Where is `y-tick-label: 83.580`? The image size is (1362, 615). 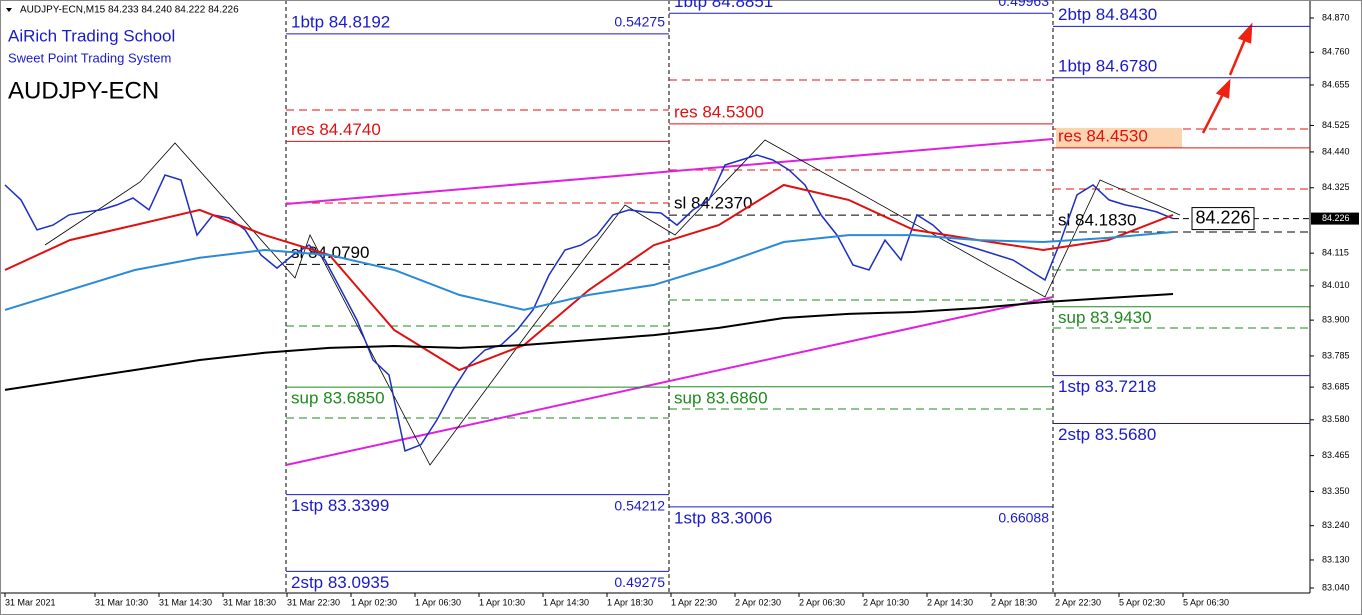 y-tick-label: 83.580 is located at coordinates (1336, 419).